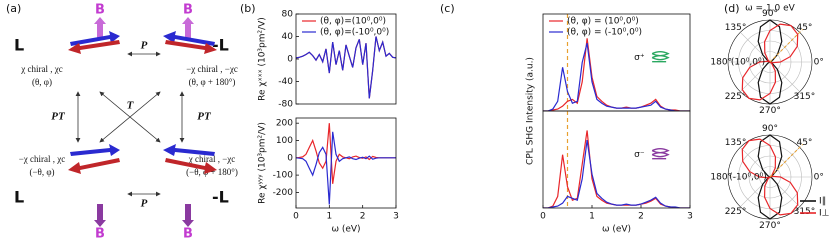  I want to click on y-tick-label: 80, so click(288, 15).